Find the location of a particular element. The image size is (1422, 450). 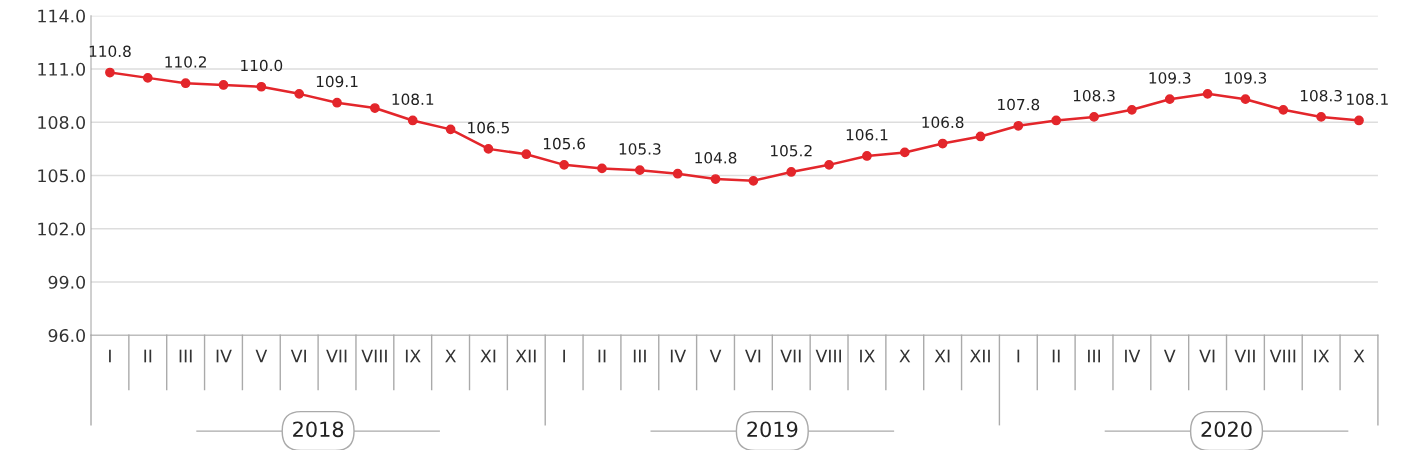

y-tick-label: 102.0 is located at coordinates (61, 229).